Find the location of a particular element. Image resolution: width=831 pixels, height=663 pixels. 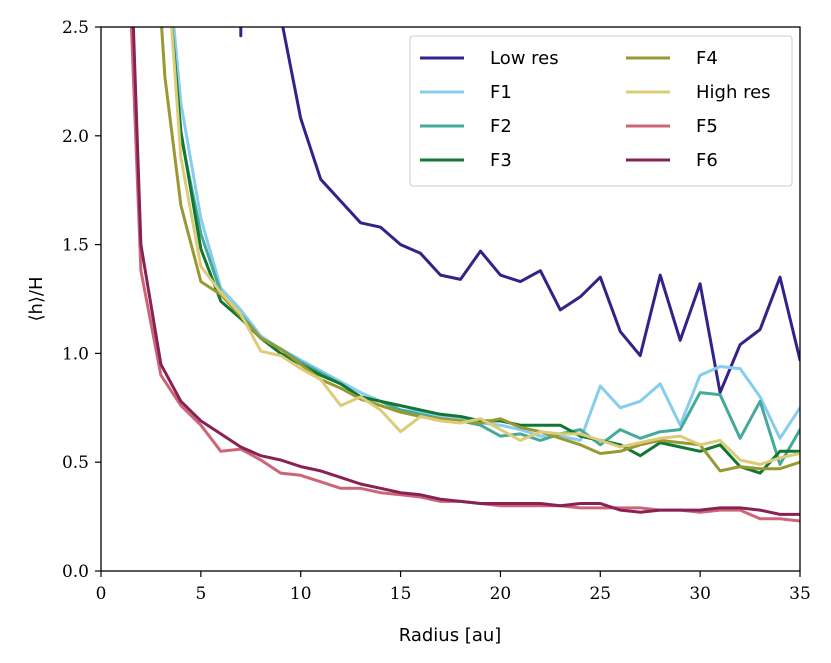

y-tick-label: 2.0 is located at coordinates (75, 137).